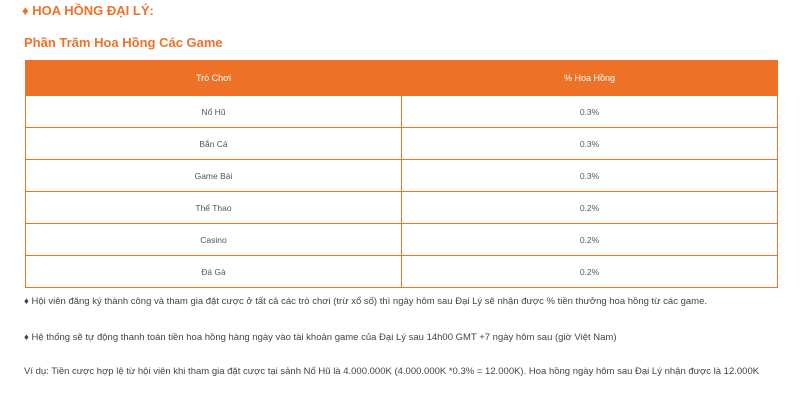  Describe the element at coordinates (213, 175) in the screenshot. I see `game-cell: Game Bài` at that location.